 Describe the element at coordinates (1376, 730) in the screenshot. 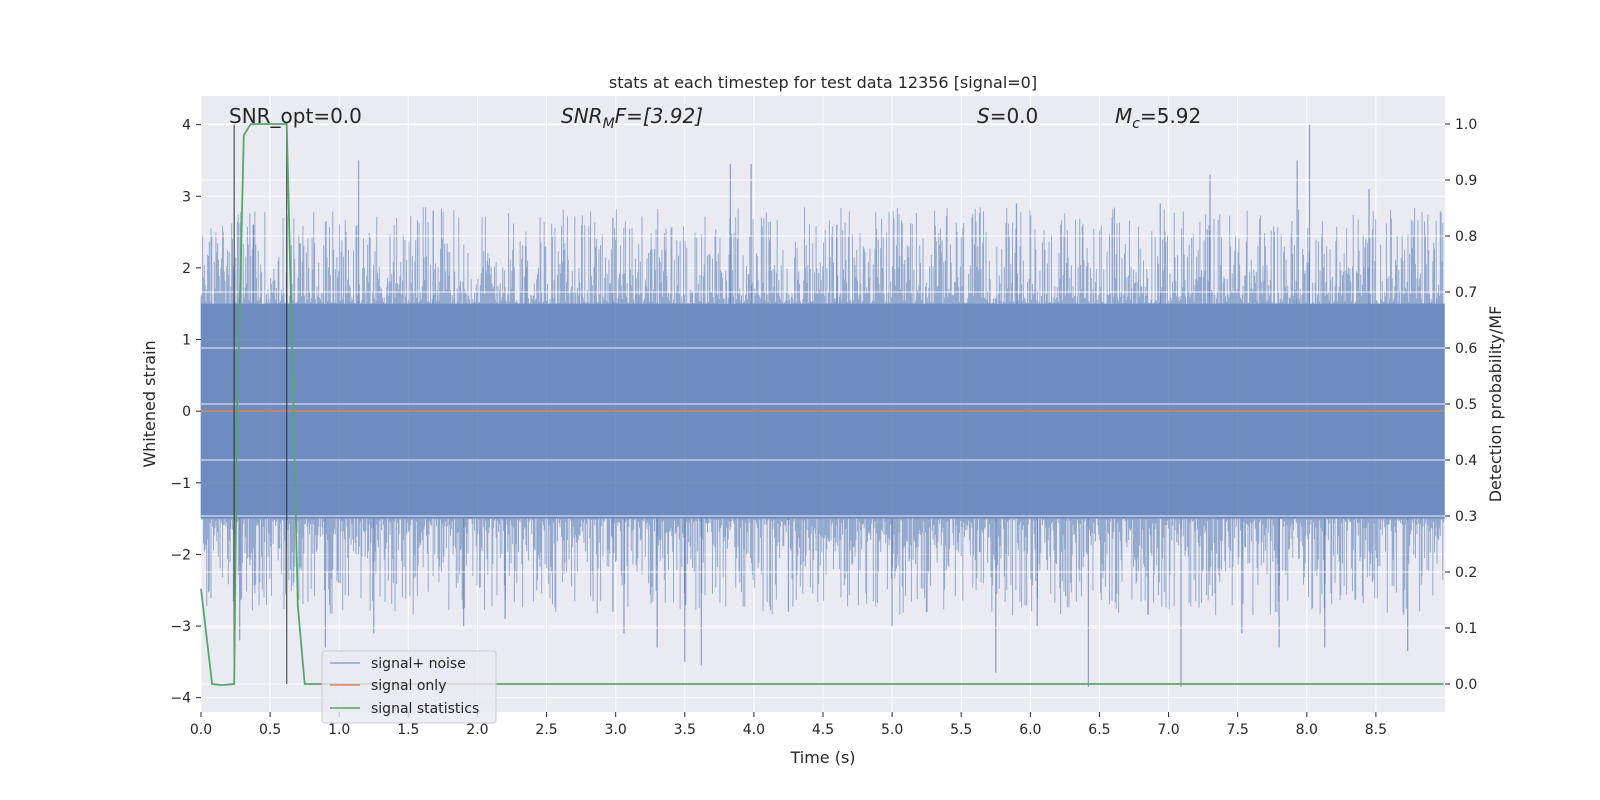

I see `x-tick-label: 8.5` at that location.